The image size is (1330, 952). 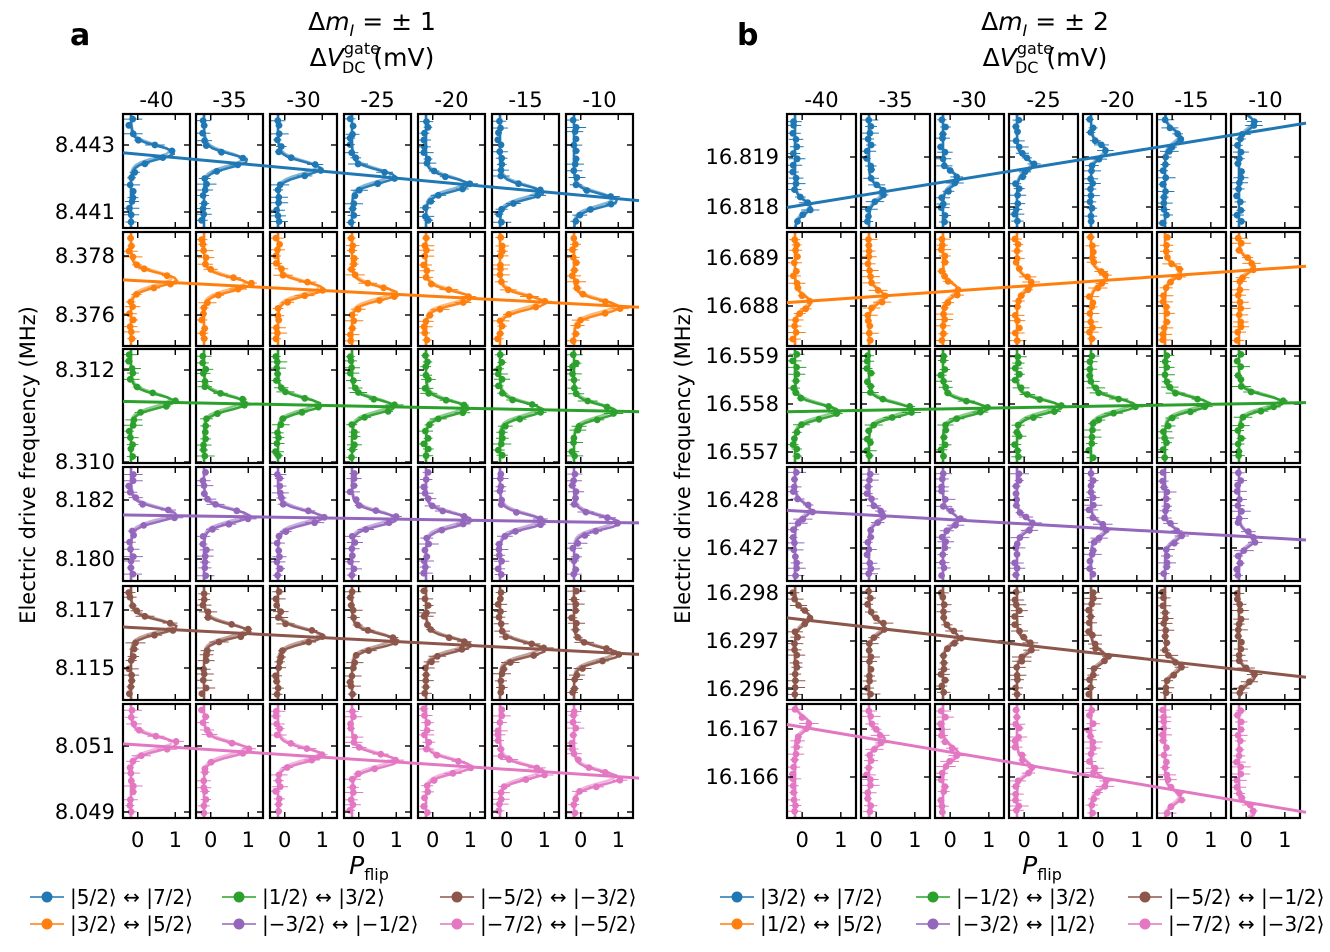 What do you see at coordinates (522, 643) in the screenshot?
I see `fit-curve` at bounding box center [522, 643].